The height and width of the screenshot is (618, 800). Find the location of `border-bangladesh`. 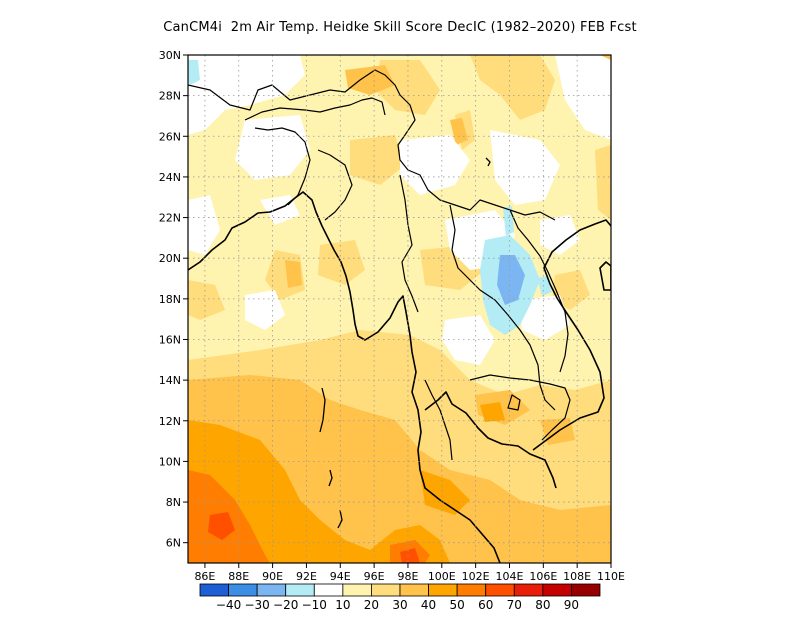

border-bangladesh is located at coordinates (282, 166).